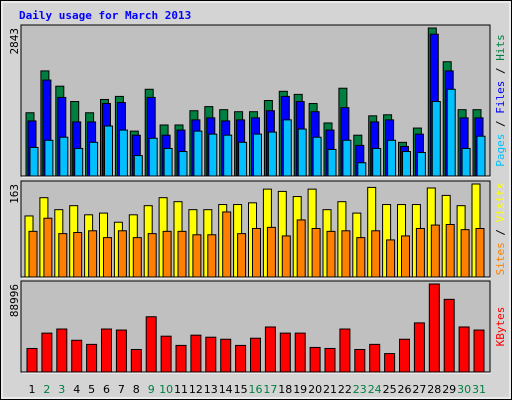  Describe the element at coordinates (76, 389) in the screenshot. I see `x-tick-label: 4` at that location.